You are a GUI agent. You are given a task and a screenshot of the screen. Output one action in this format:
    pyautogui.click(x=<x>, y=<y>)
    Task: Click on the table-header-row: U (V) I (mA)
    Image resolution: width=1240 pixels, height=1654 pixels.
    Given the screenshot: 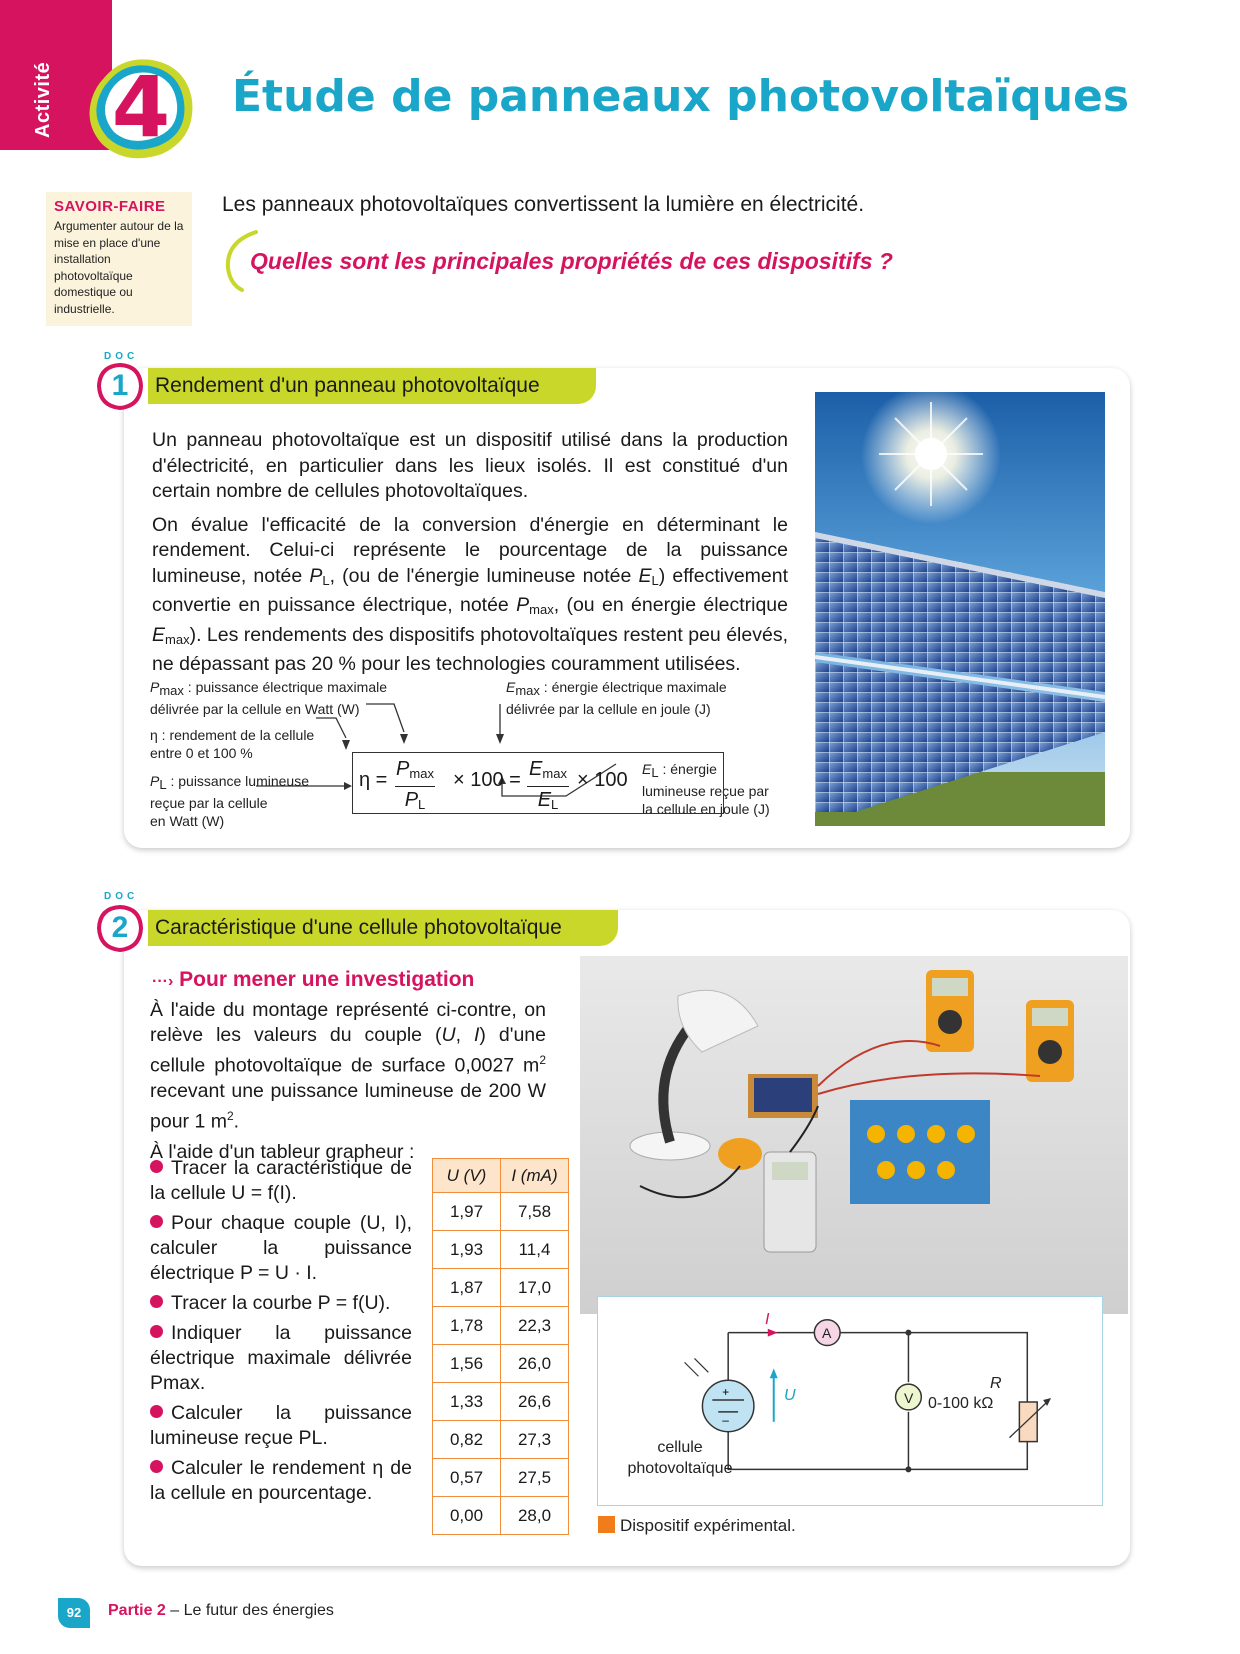 What is the action you would take?
    pyautogui.click(x=500, y=1175)
    